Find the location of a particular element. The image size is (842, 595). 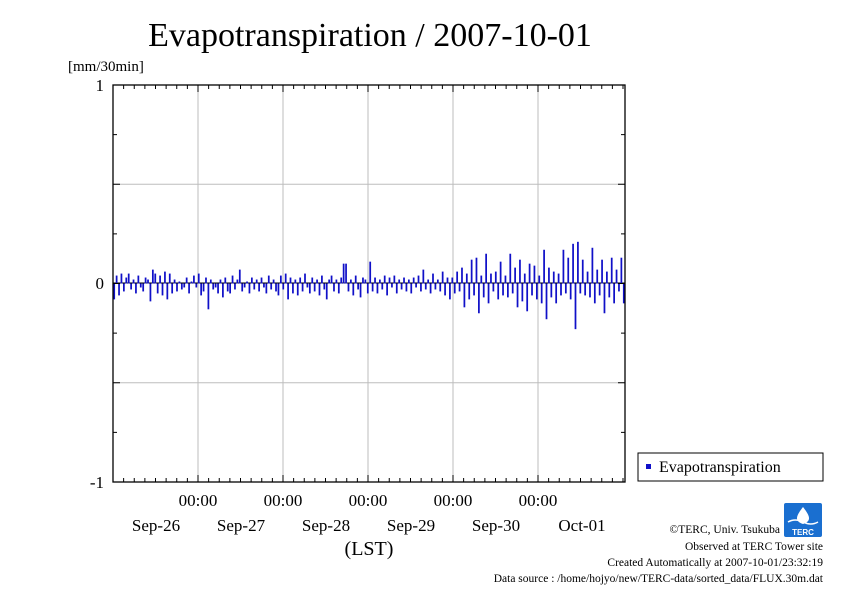

wave-icon is located at coordinates (803, 522).